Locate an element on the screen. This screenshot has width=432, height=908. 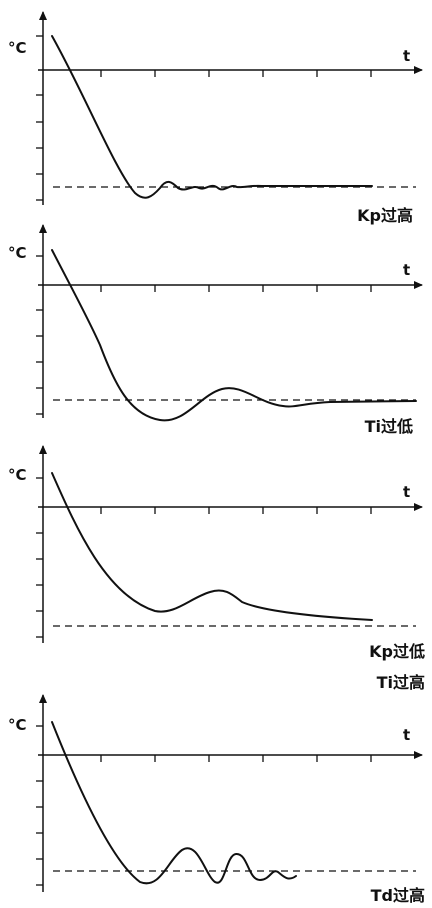
caption: Ti过低 is located at coordinates (389, 426).